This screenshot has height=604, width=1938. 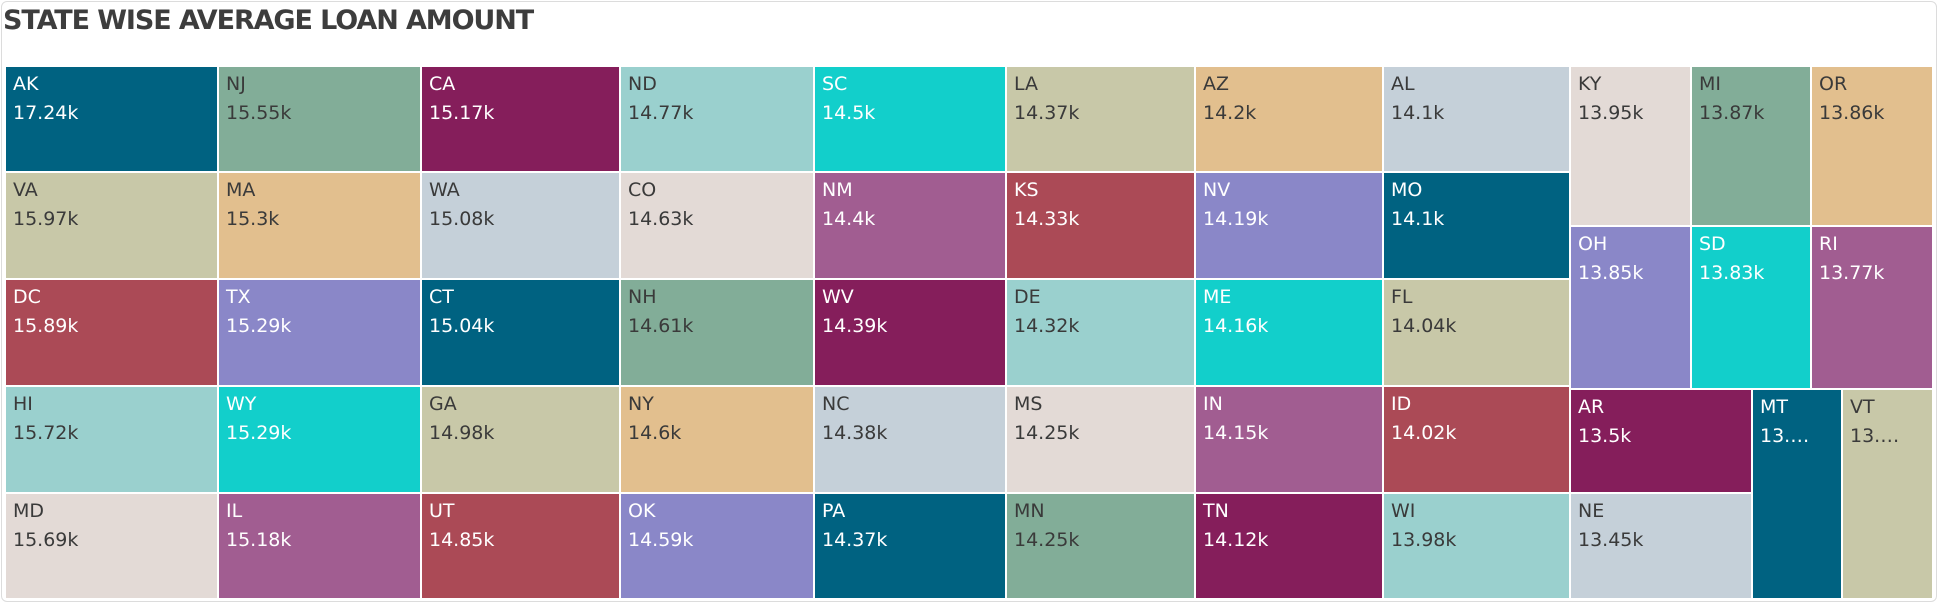 I want to click on tile-mi, so click(x=1751, y=146).